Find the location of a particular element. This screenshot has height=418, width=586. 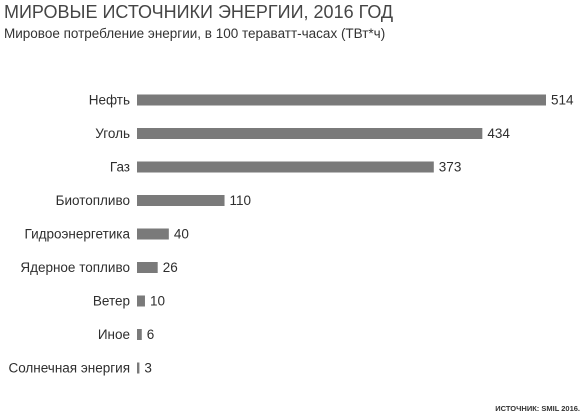

source-note: ИСТОЧНИК: SMIL 2016. is located at coordinates (537, 408).